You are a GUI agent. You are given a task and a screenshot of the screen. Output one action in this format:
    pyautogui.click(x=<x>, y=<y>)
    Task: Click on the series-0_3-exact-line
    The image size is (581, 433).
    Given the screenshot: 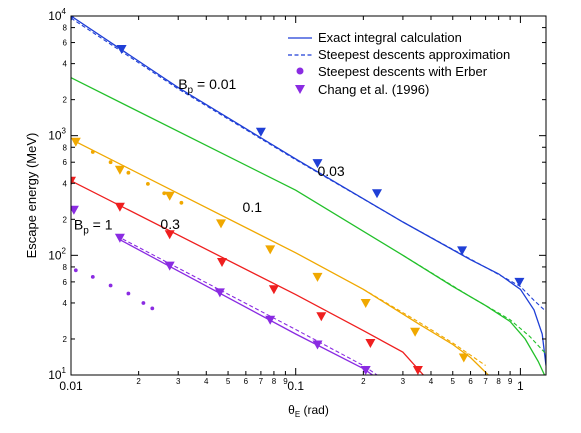 What is the action you would take?
    pyautogui.click(x=246, y=307)
    